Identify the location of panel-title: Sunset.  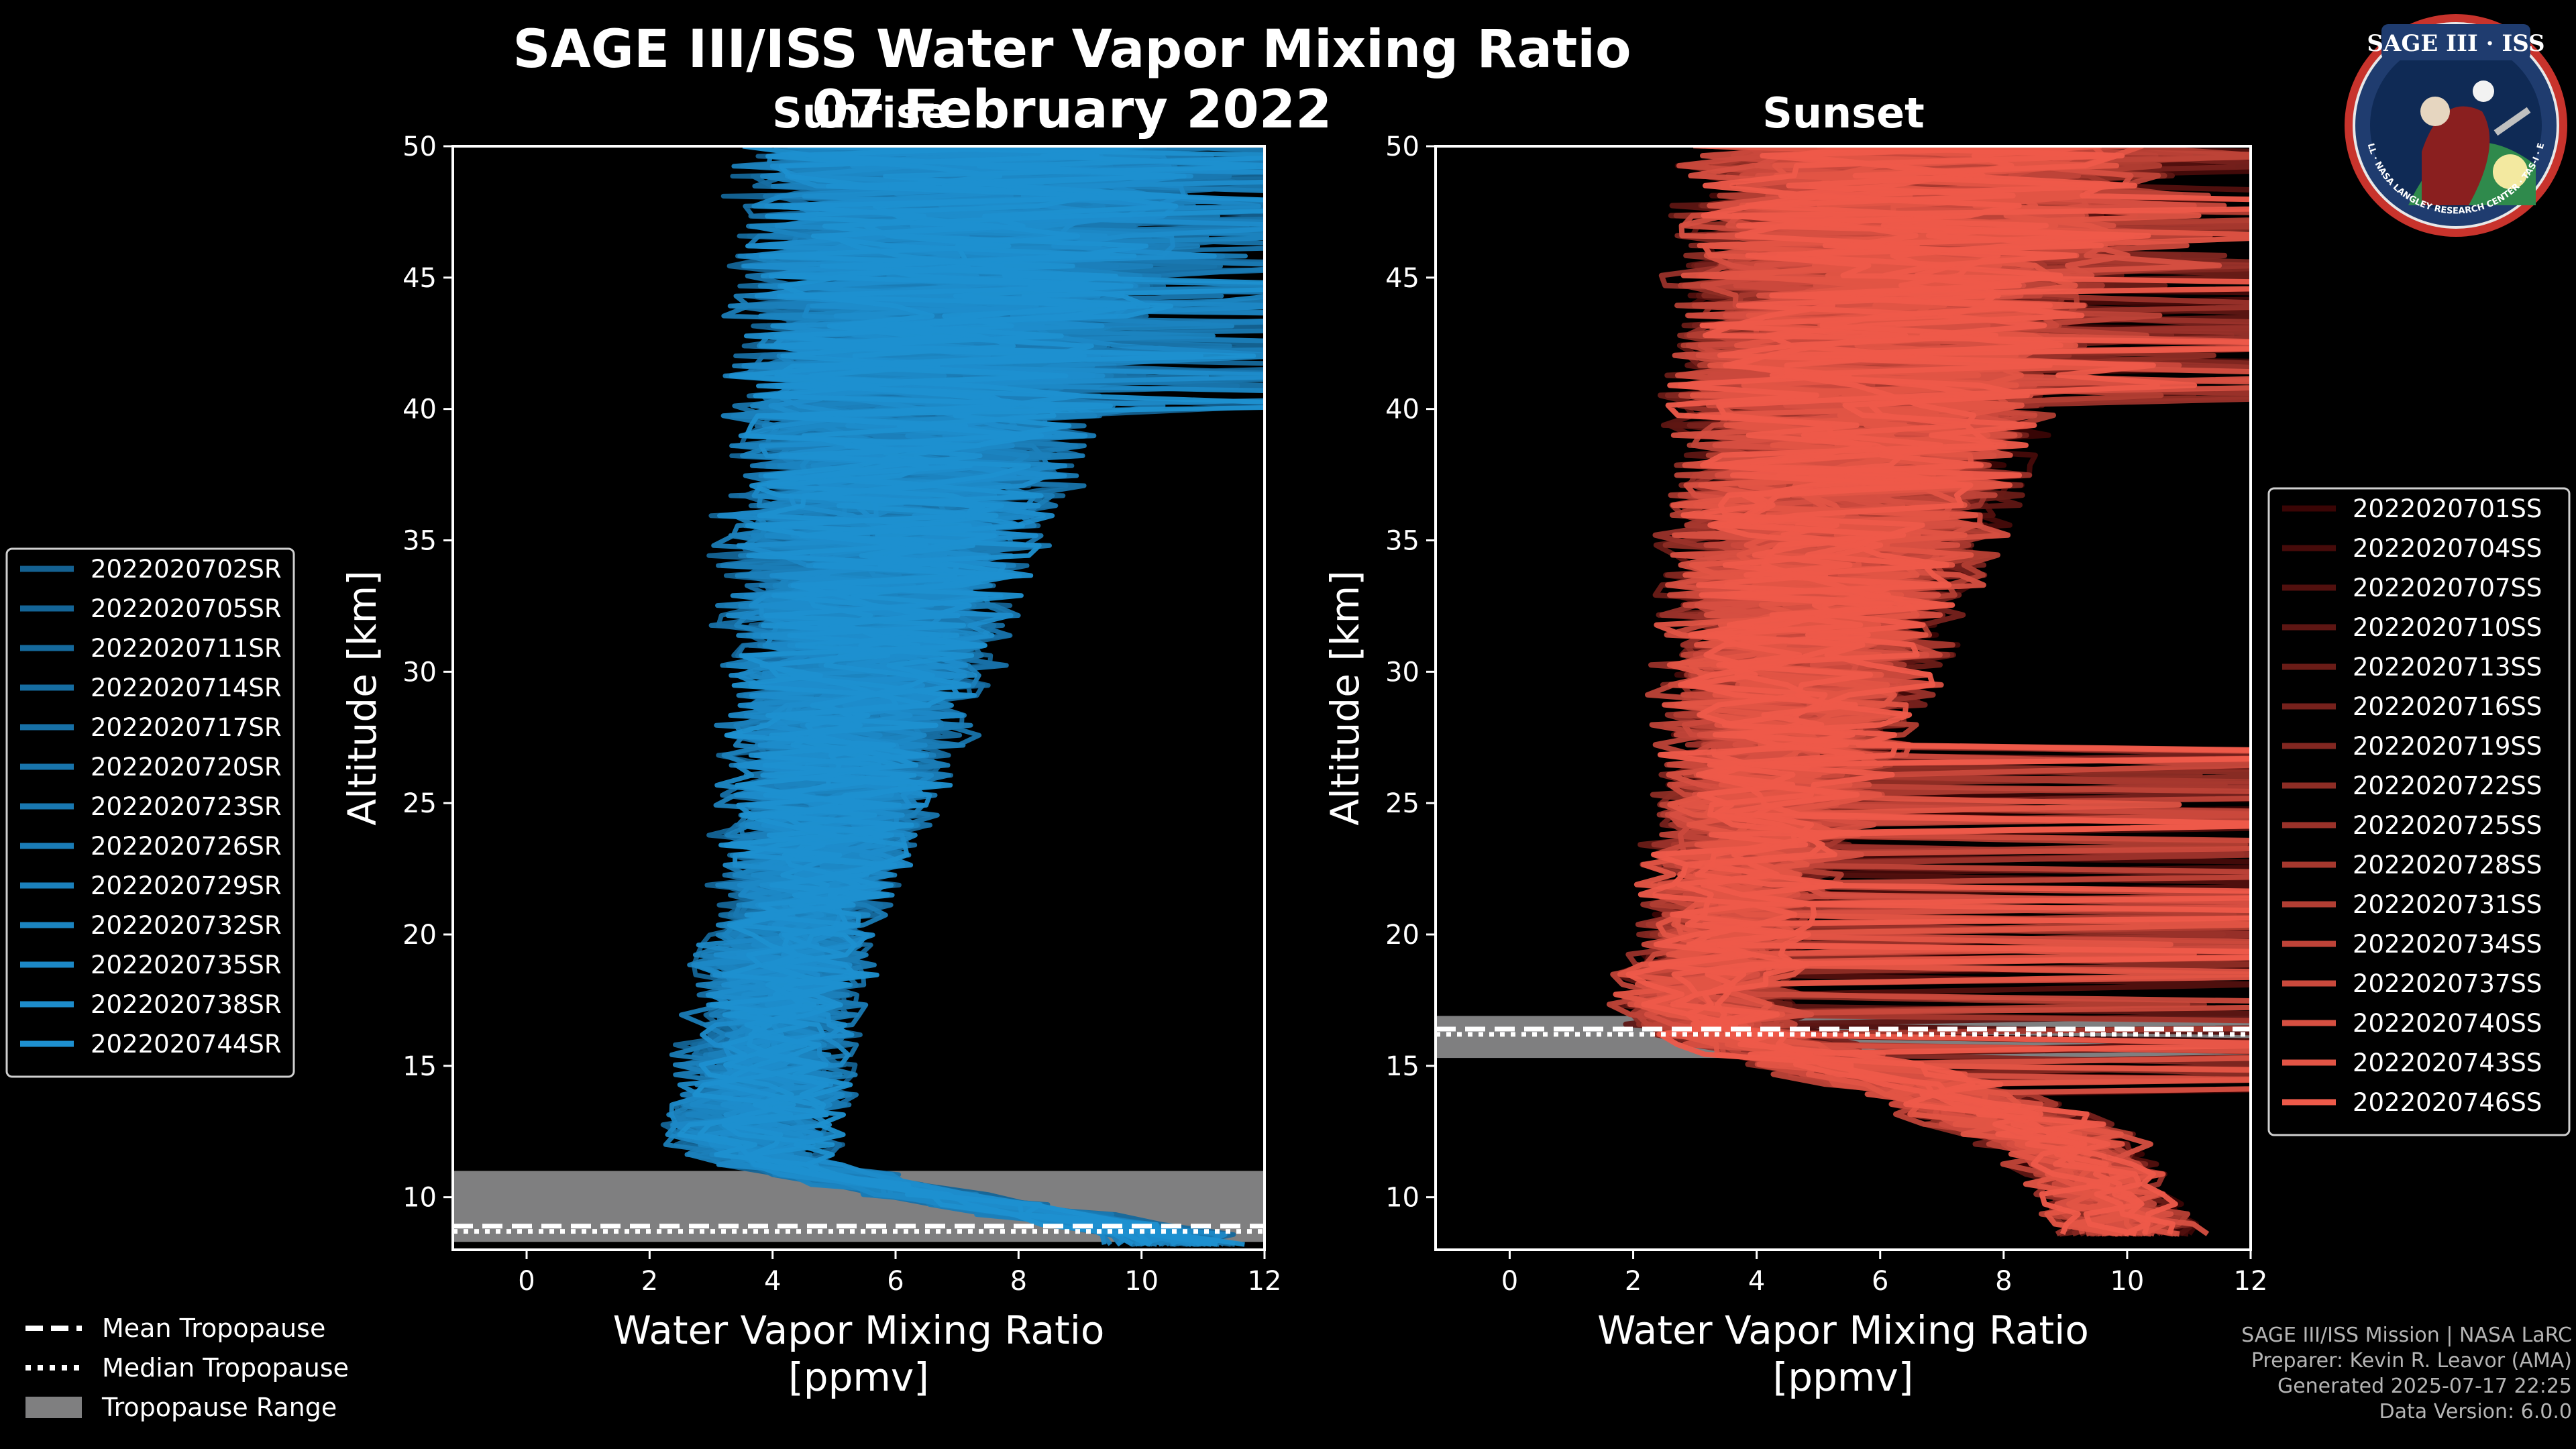
(1843, 113).